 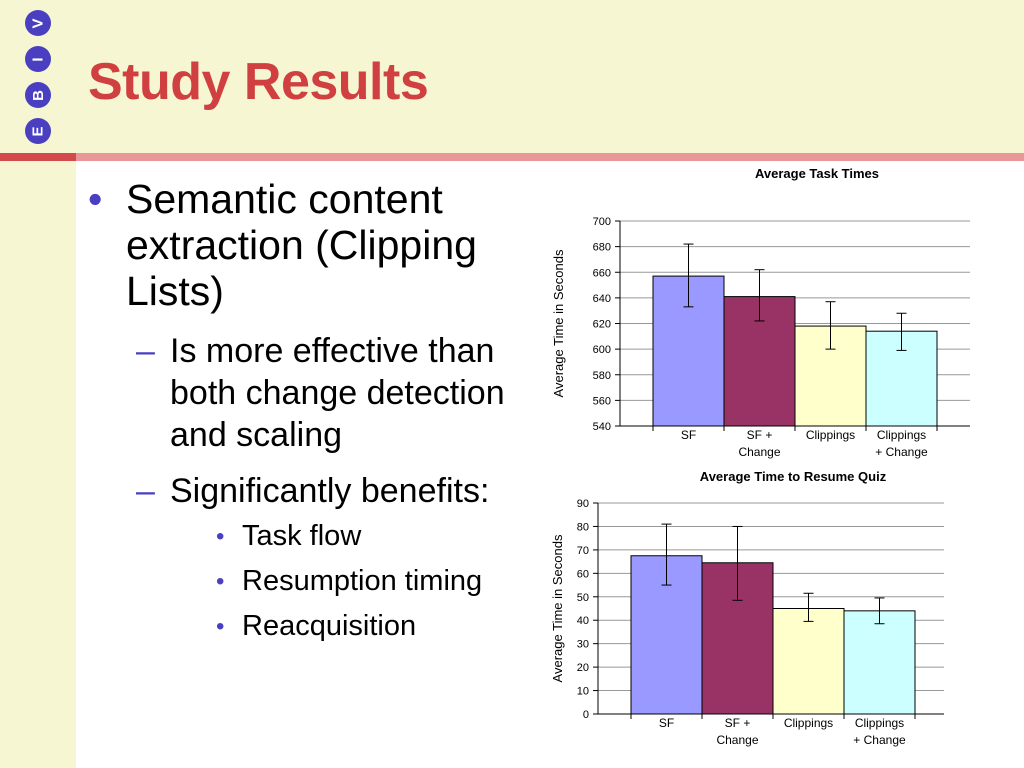 What do you see at coordinates (586, 715) in the screenshot?
I see `y-tick-label: 0` at bounding box center [586, 715].